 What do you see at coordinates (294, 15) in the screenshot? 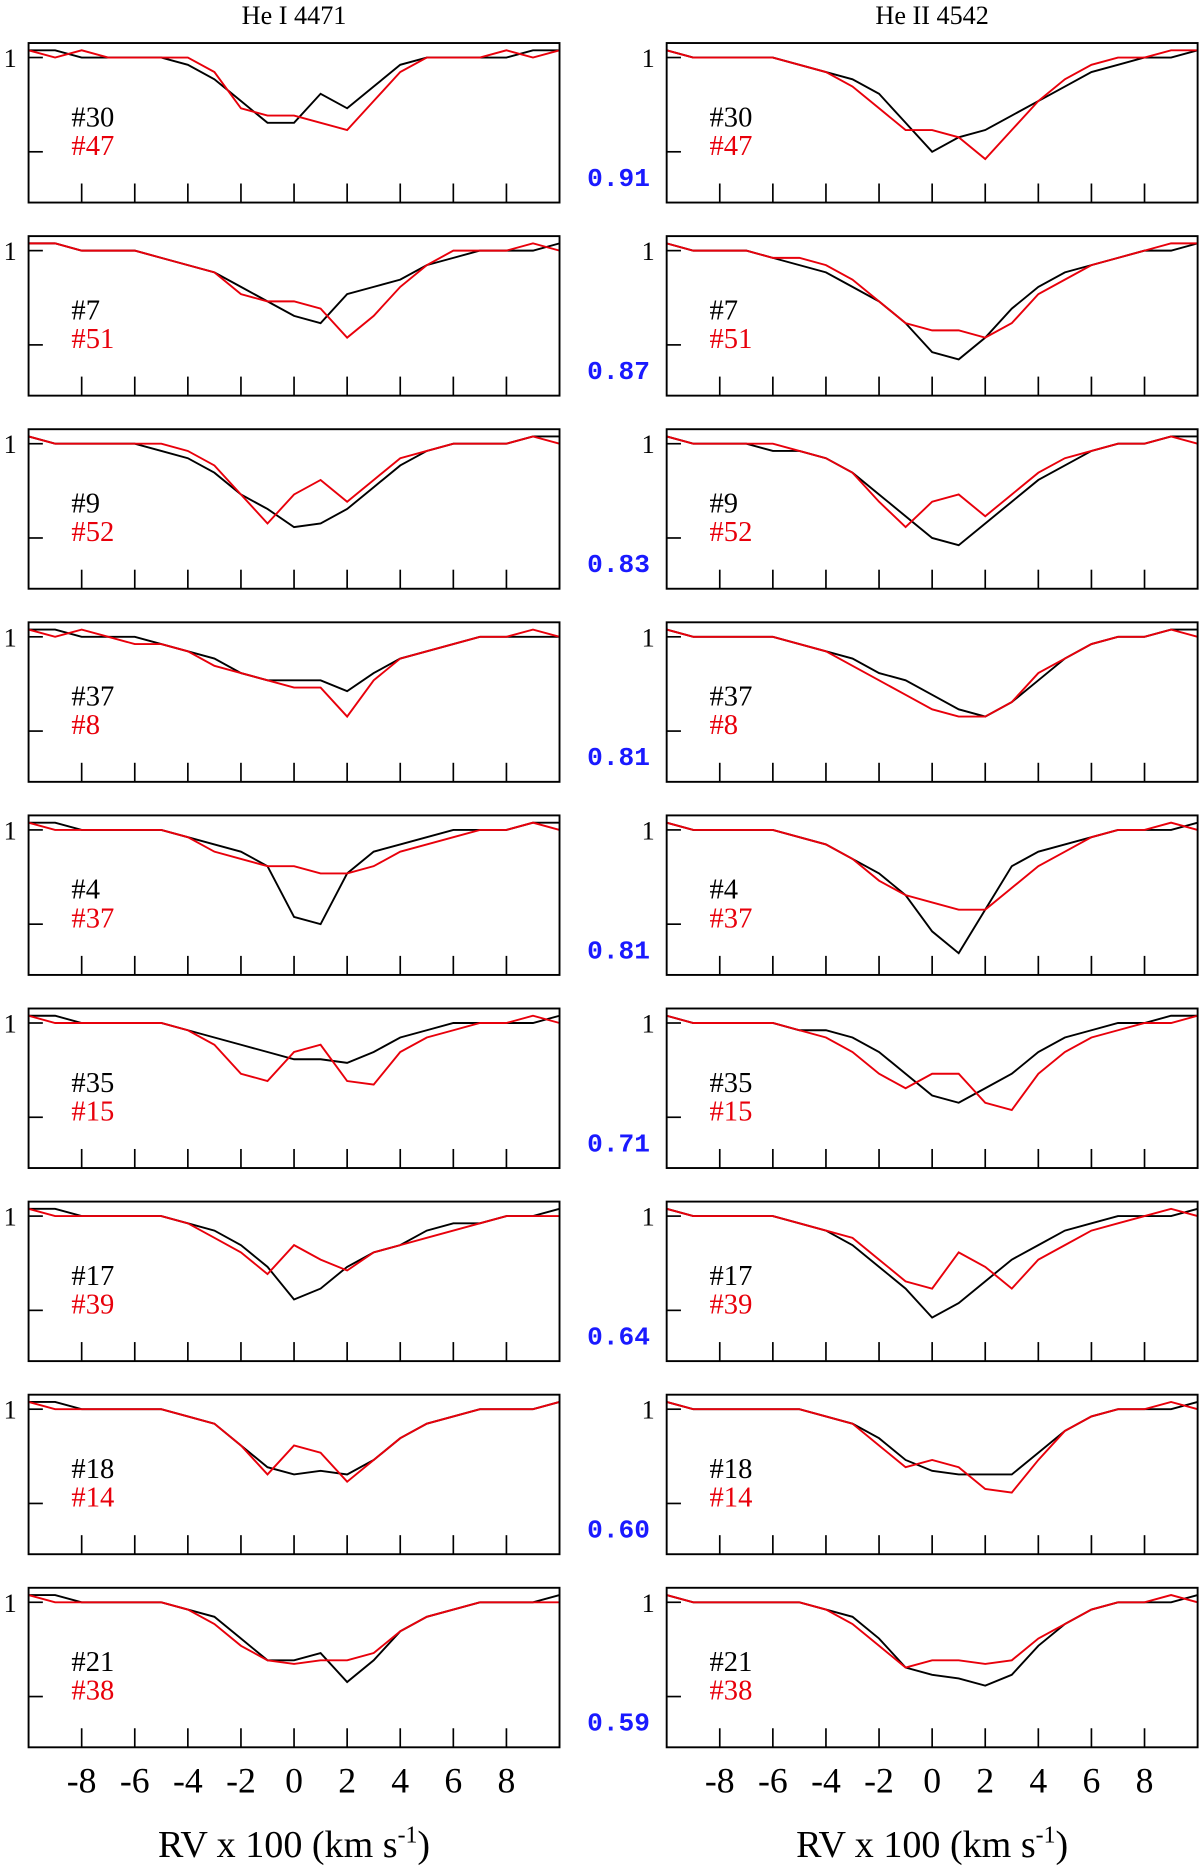
I see `column-title: He I 4471` at bounding box center [294, 15].